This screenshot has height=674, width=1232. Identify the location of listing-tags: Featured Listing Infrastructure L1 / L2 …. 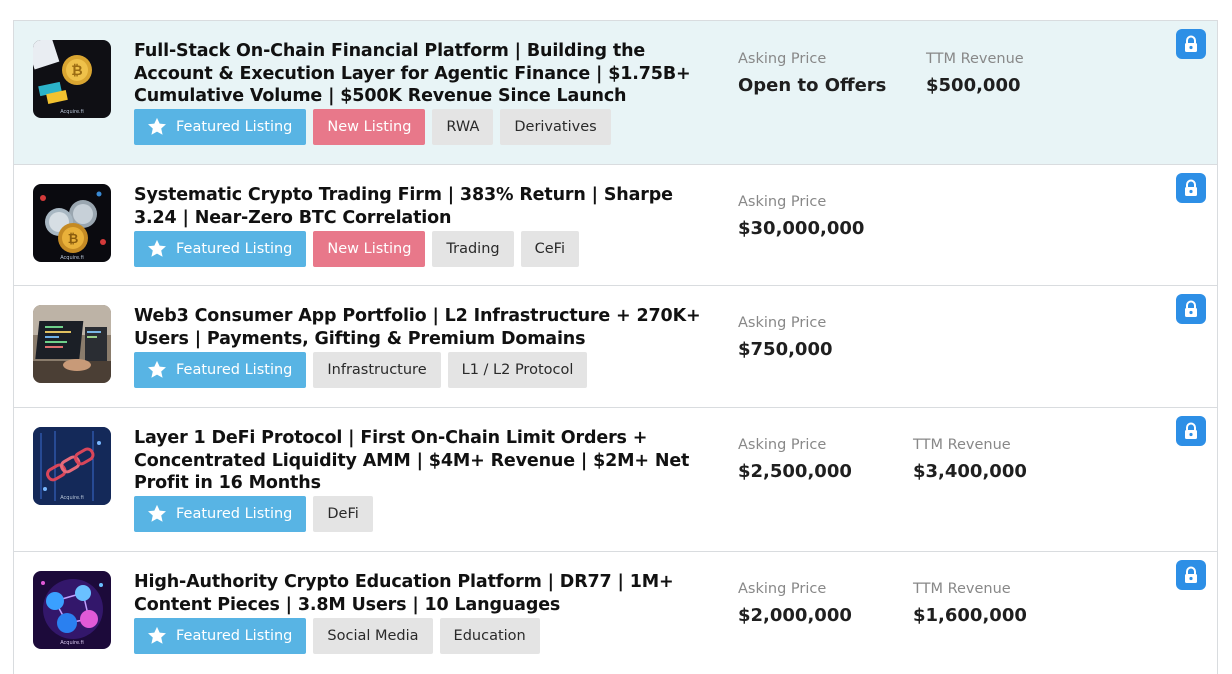
(361, 370).